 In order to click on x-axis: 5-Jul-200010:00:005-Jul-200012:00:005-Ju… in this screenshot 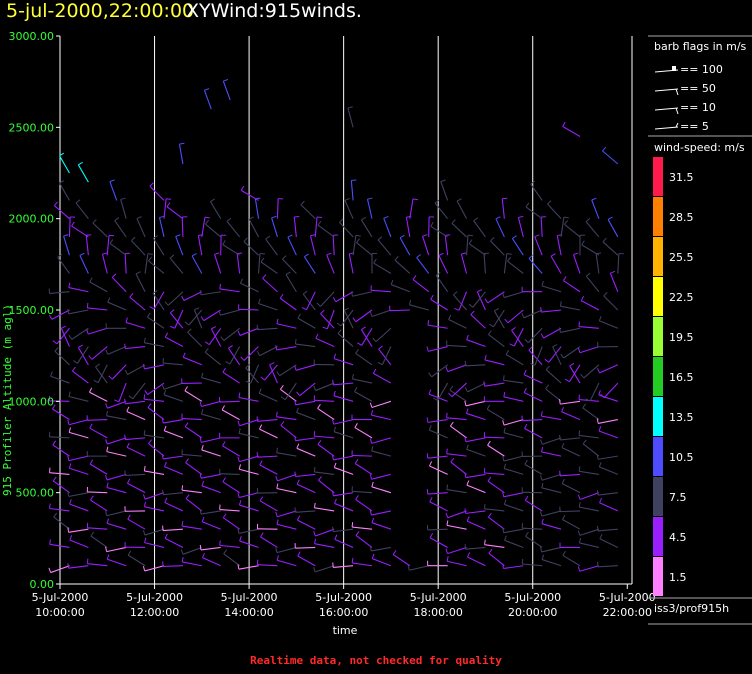, I will do `click(344, 601)`.